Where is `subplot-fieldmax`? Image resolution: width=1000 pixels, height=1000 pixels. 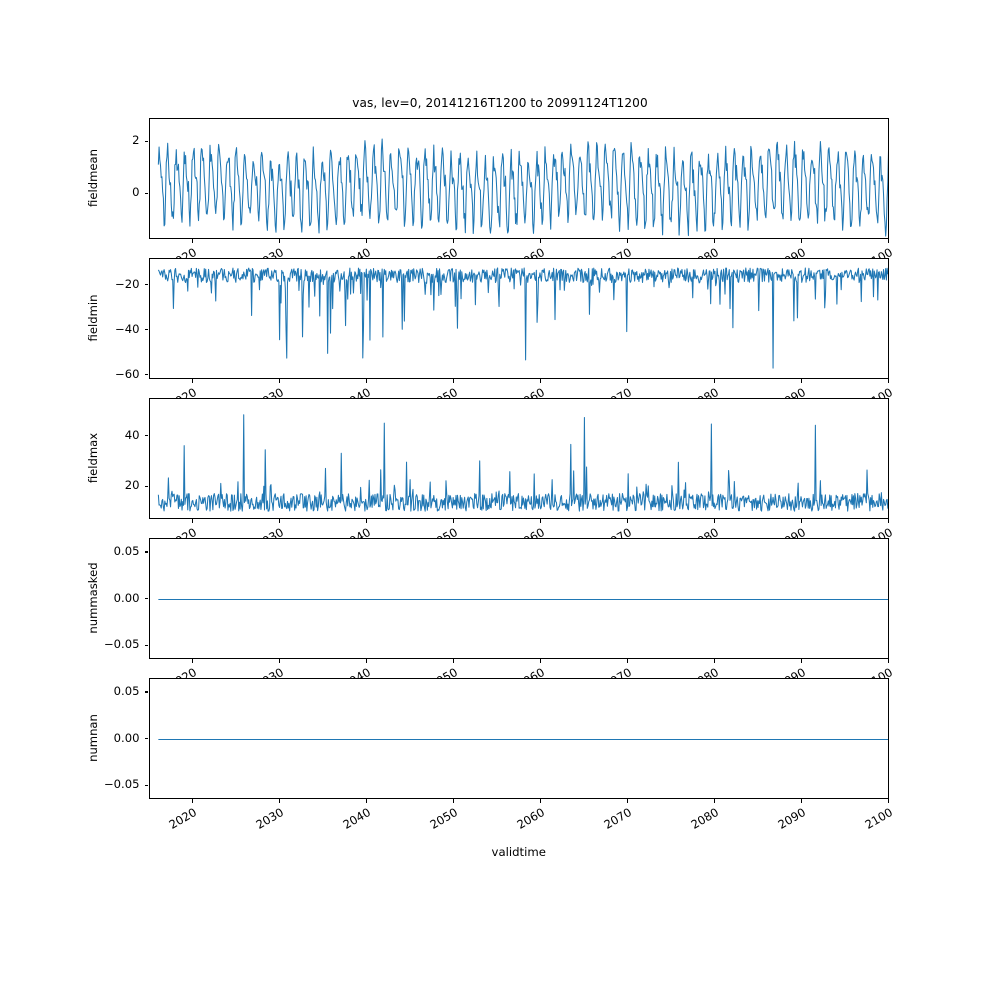 subplot-fieldmax is located at coordinates (518, 458).